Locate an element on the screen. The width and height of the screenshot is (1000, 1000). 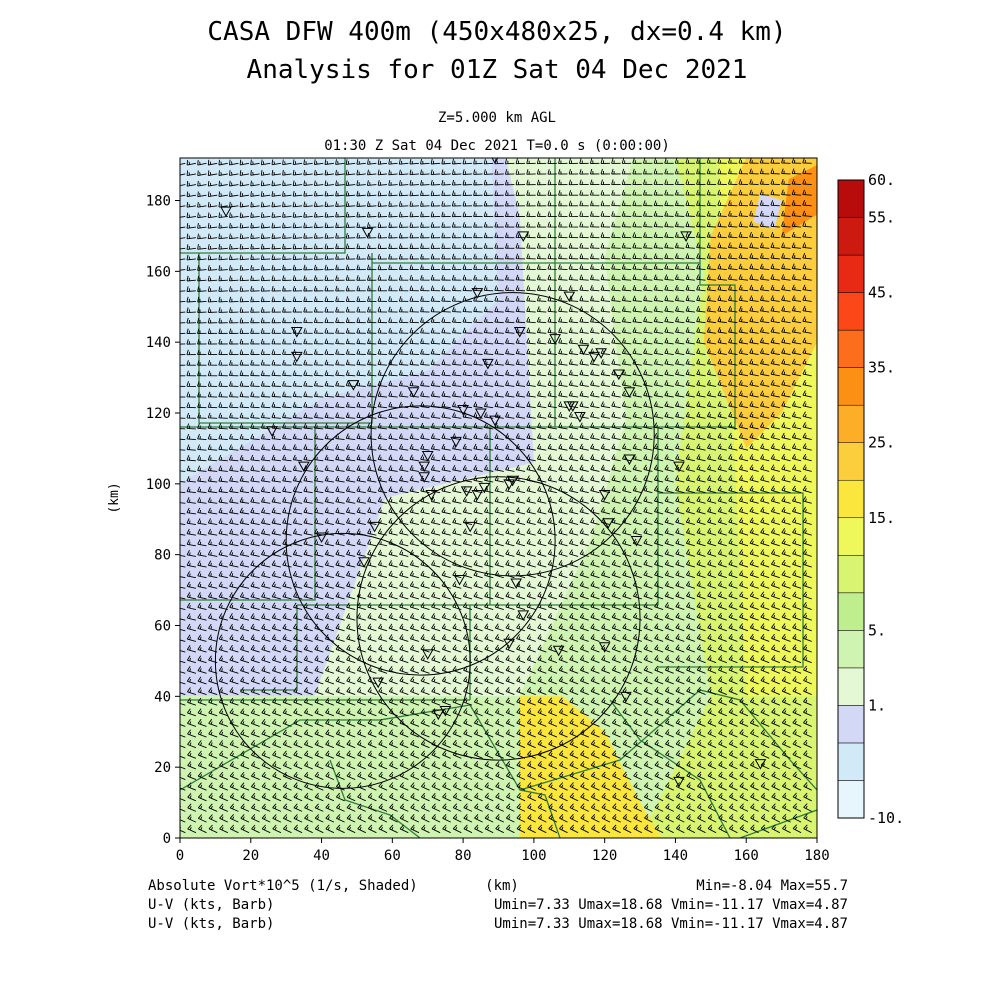
colorbar-swatch is located at coordinates (851, 611).